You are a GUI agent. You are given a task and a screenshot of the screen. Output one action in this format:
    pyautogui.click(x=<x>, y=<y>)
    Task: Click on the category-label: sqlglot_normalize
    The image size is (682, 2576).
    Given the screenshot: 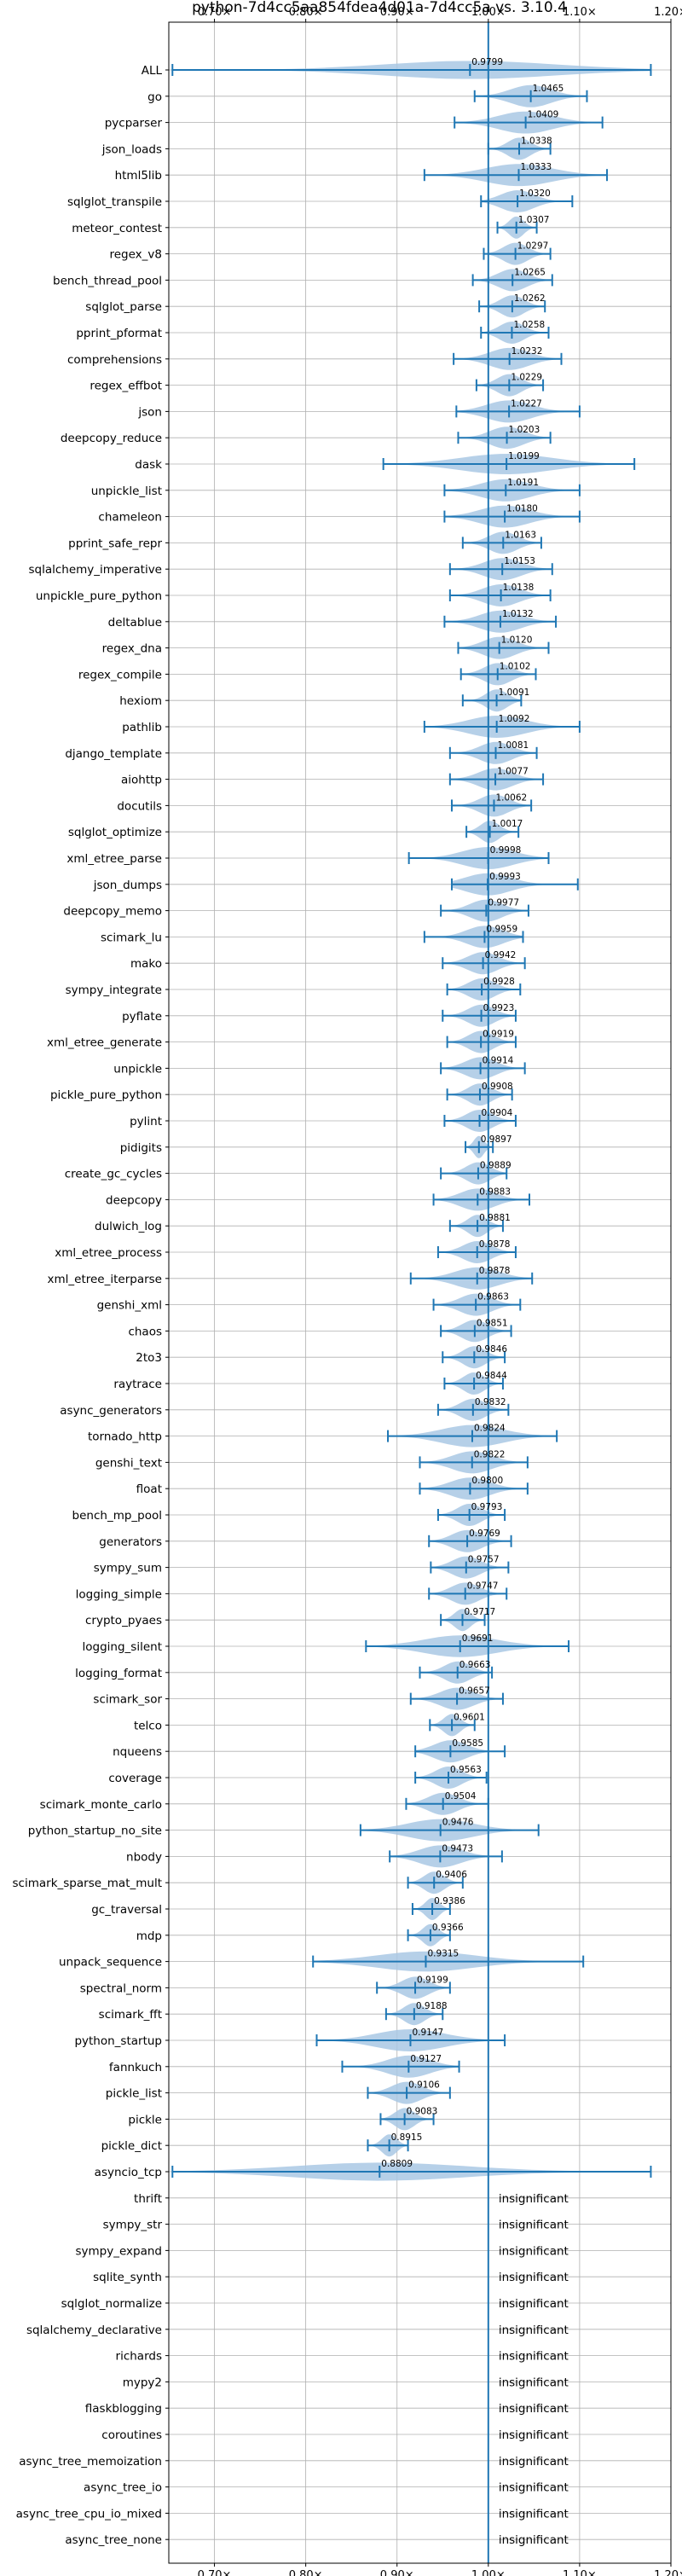 What is the action you would take?
    pyautogui.click(x=112, y=2304)
    